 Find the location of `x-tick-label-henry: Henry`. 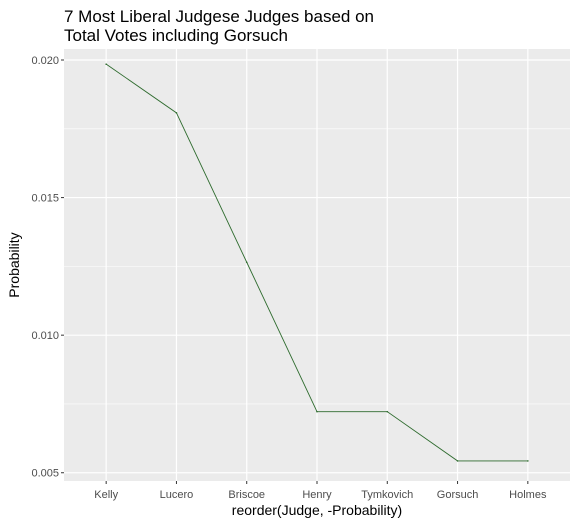

x-tick-label-henry: Henry is located at coordinates (317, 495).